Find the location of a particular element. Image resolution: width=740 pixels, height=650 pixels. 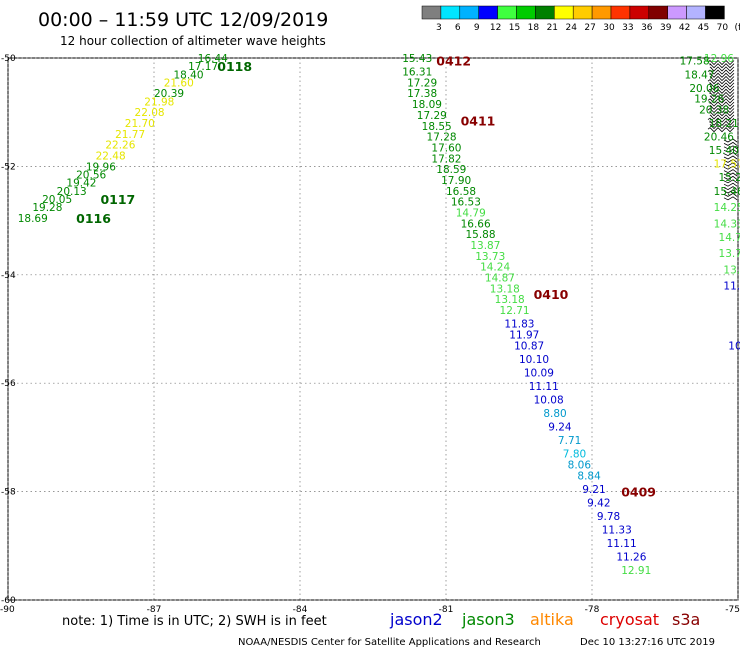

time-marker-label: 0409 is located at coordinates (638, 492).